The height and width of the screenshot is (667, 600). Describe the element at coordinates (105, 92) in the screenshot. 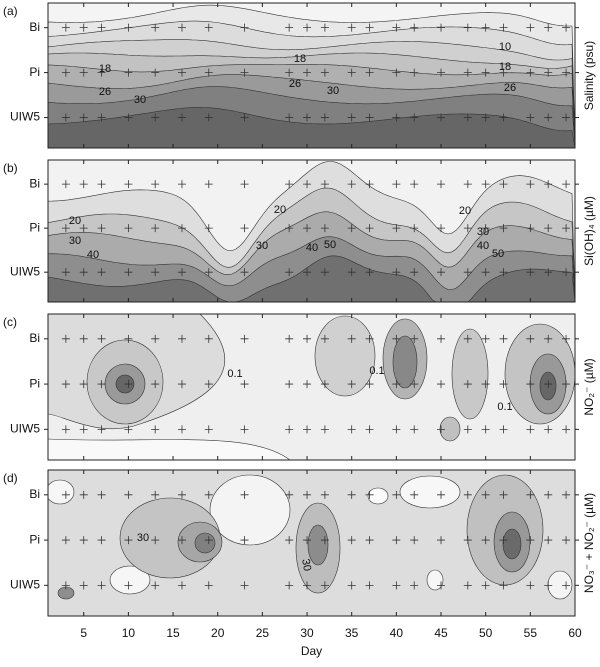

I see `contour-label: 26` at that location.